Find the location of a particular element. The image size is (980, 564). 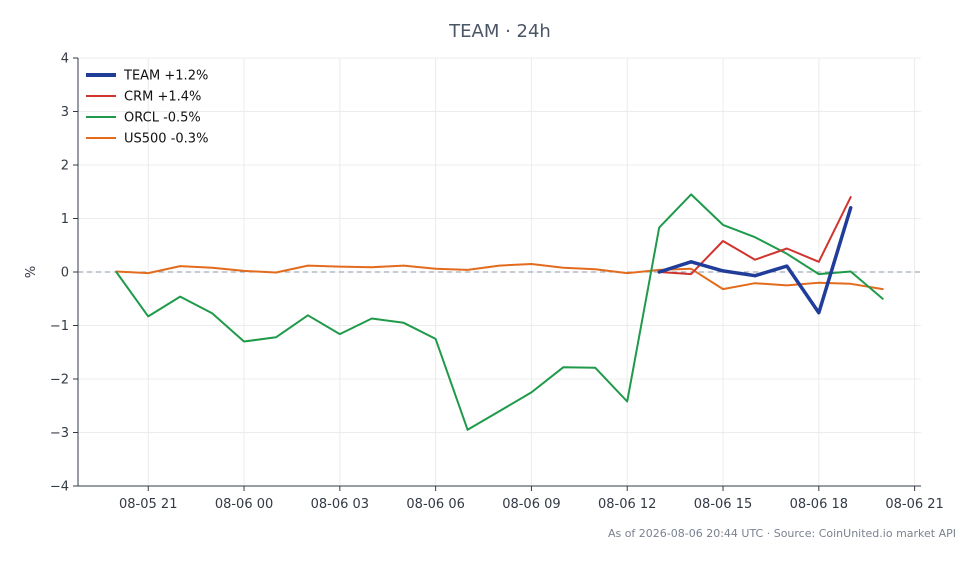

y-tick-label: −4 is located at coordinates (59, 487).